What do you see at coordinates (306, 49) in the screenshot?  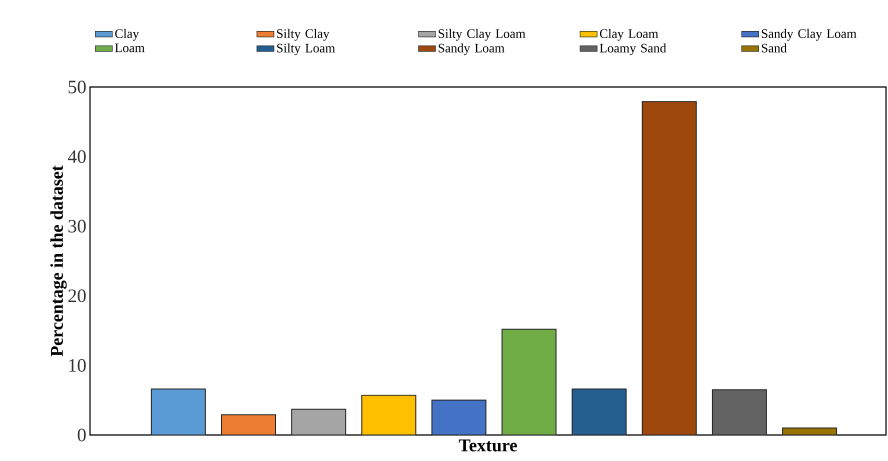 I see `legend-label: Silty Loam` at bounding box center [306, 49].